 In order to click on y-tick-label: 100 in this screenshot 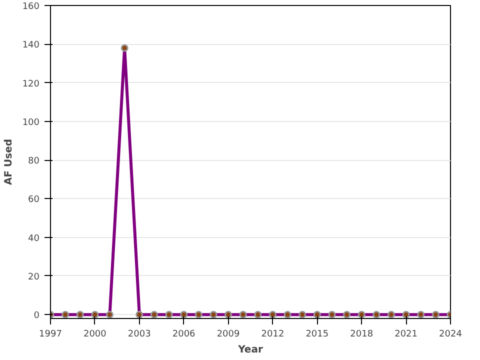, I will do `click(31, 123)`.